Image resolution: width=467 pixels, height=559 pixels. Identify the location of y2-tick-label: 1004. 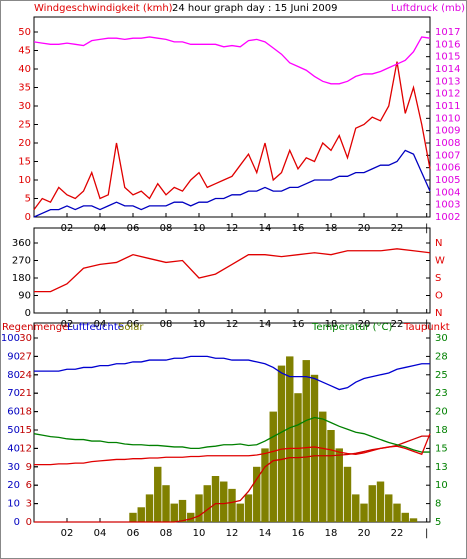
(447, 192).